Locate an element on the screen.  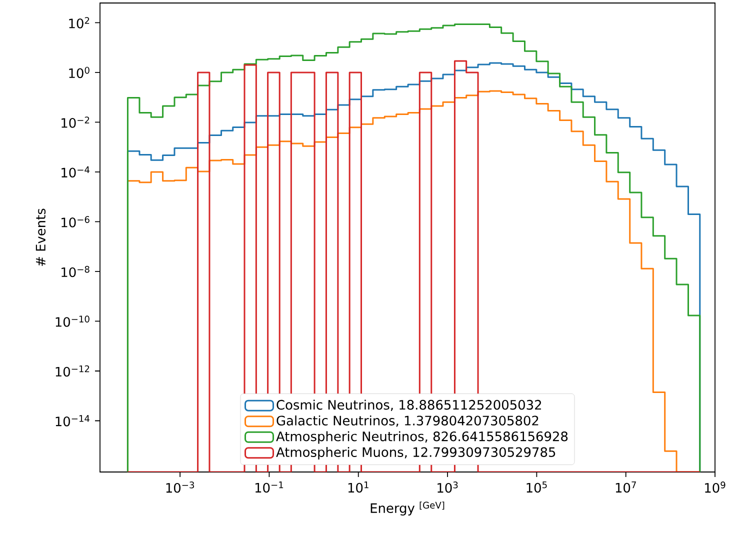
y-axis-title: # Events is located at coordinates (41, 237).